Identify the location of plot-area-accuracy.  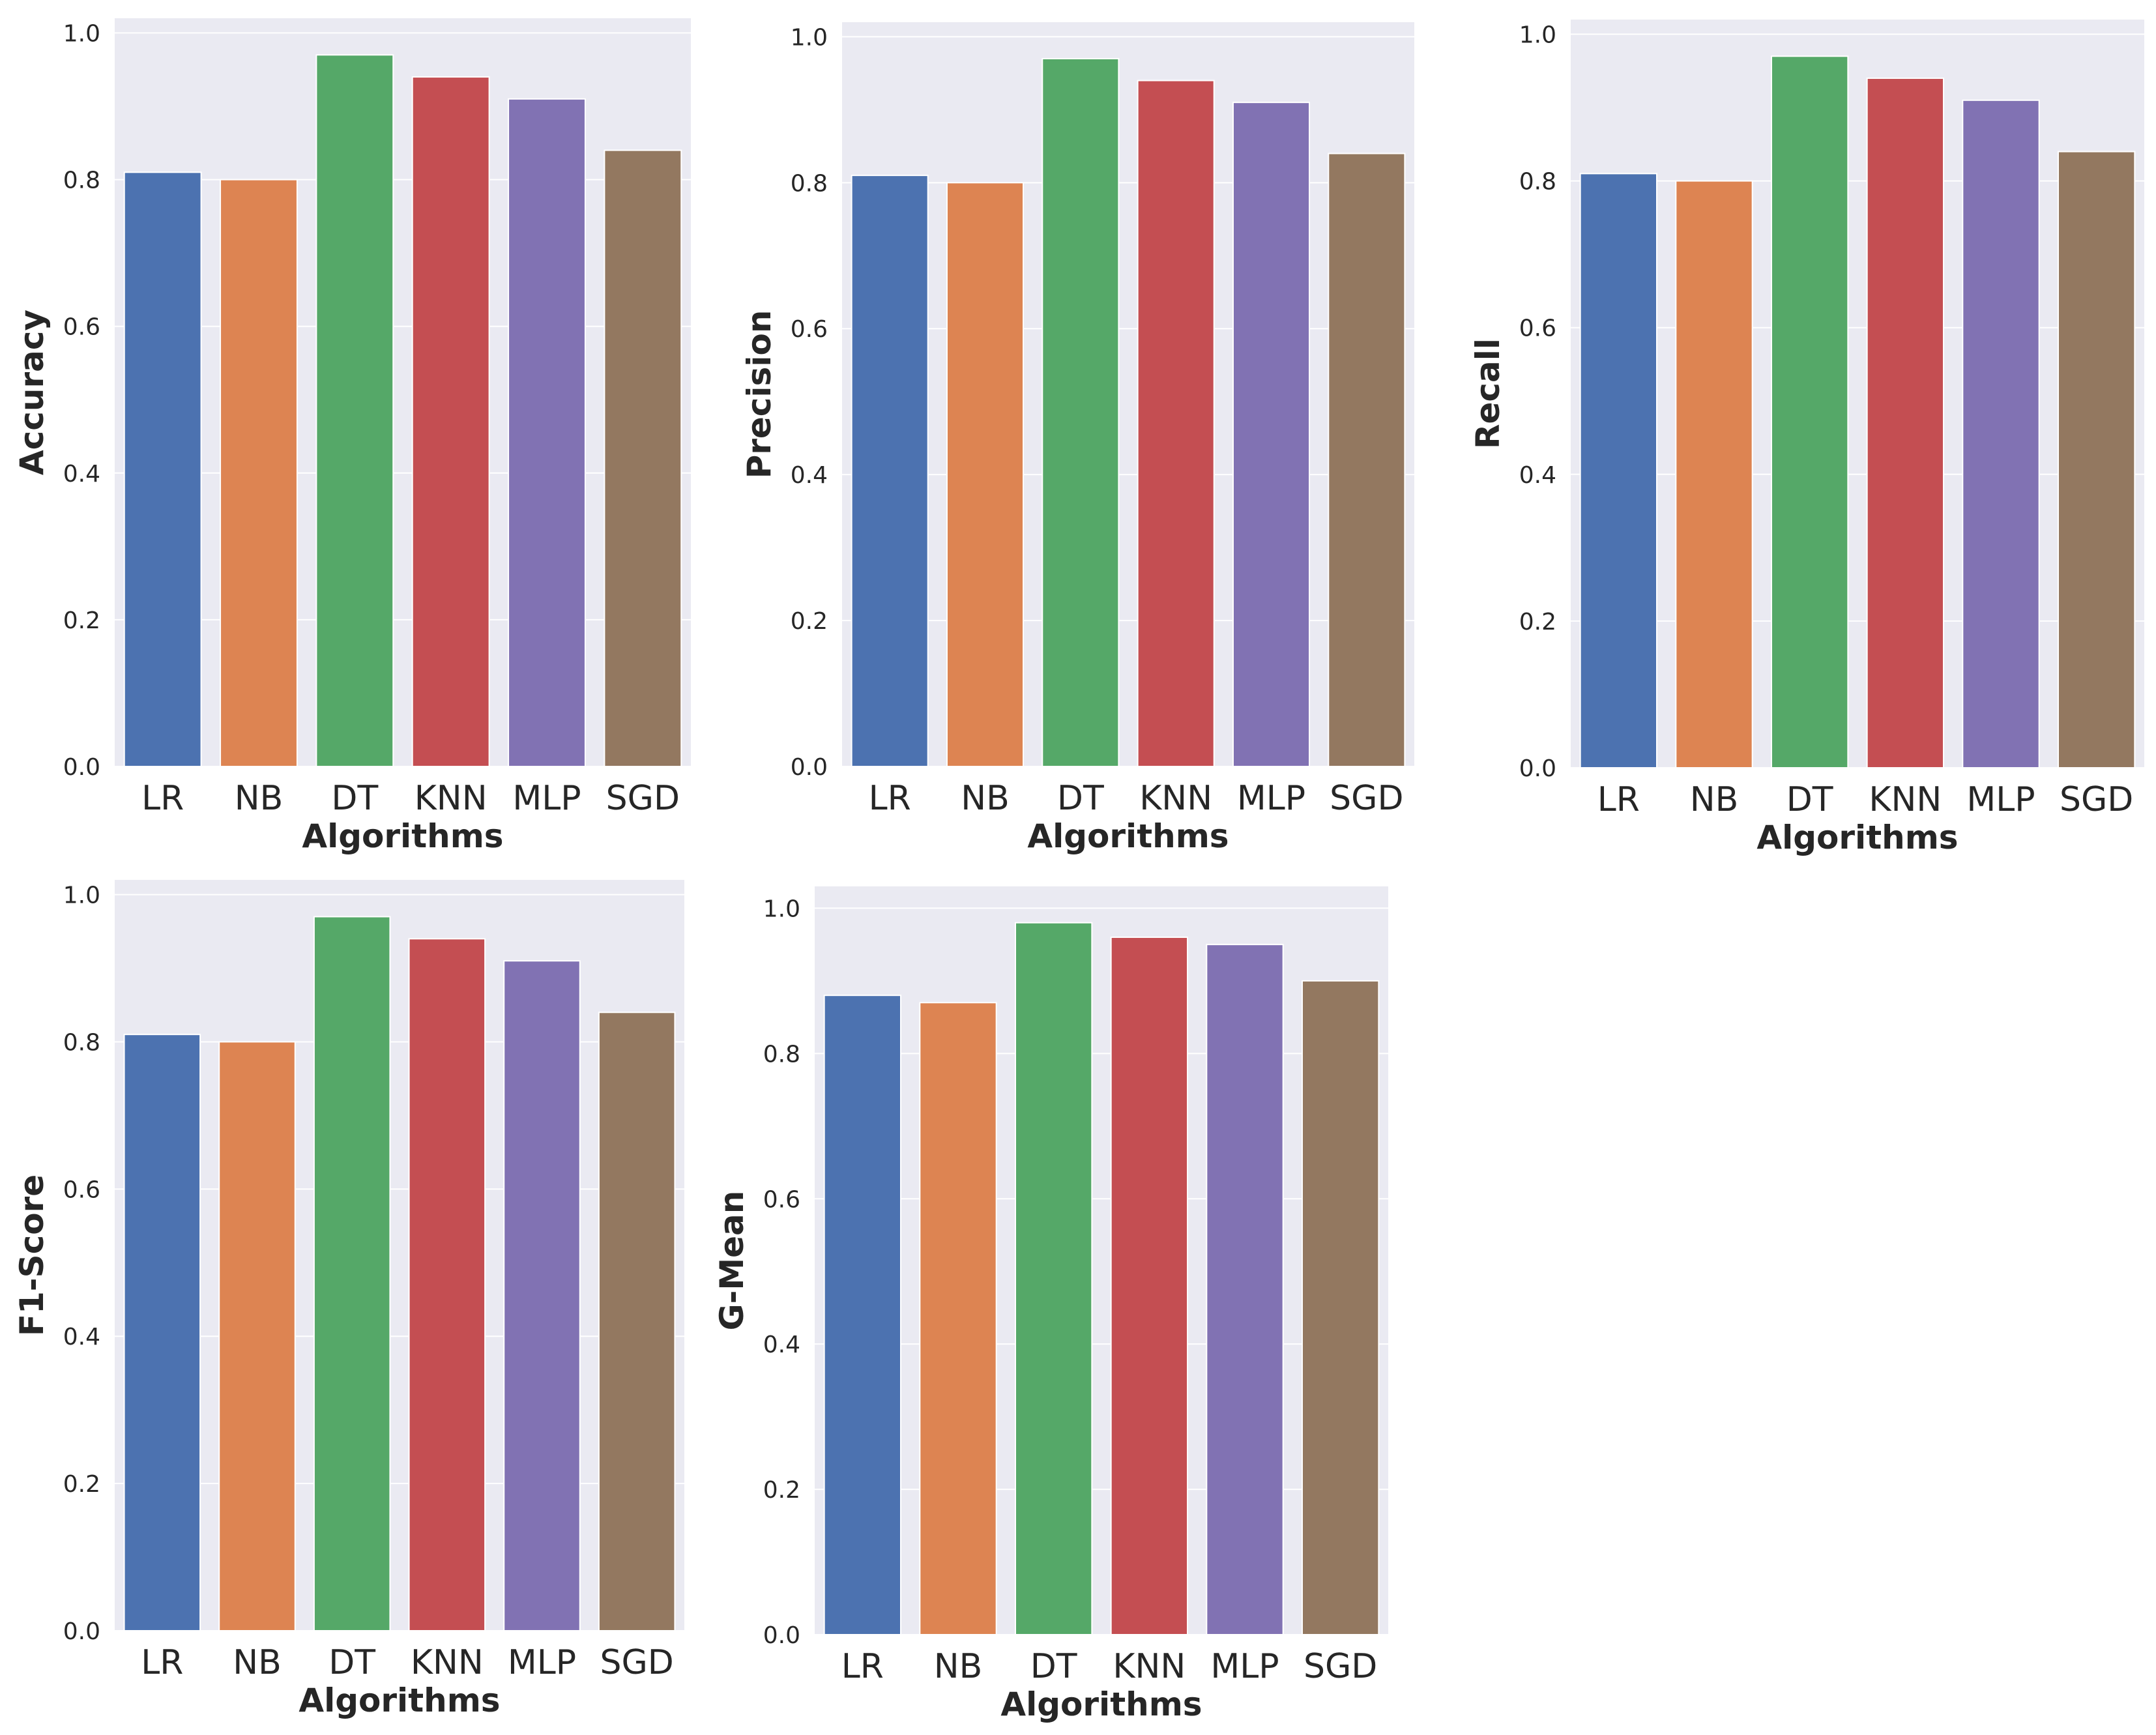
(403, 392).